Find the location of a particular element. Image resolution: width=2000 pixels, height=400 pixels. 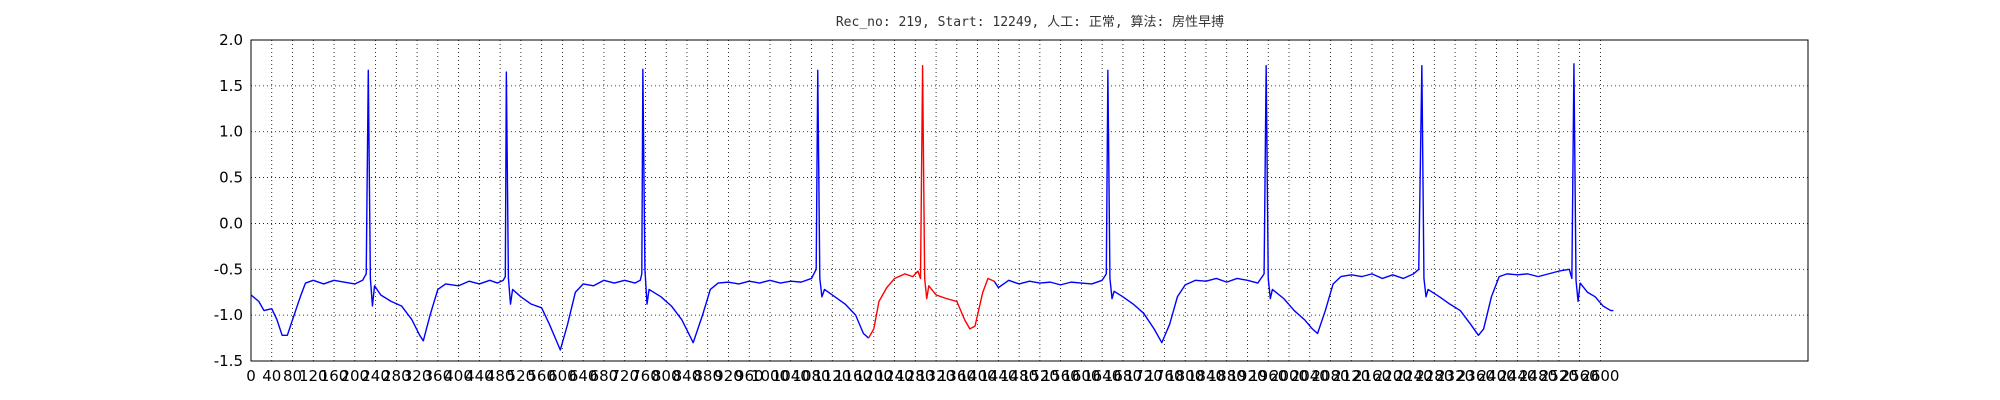

x-tick-label: 2480 is located at coordinates (1538, 376).